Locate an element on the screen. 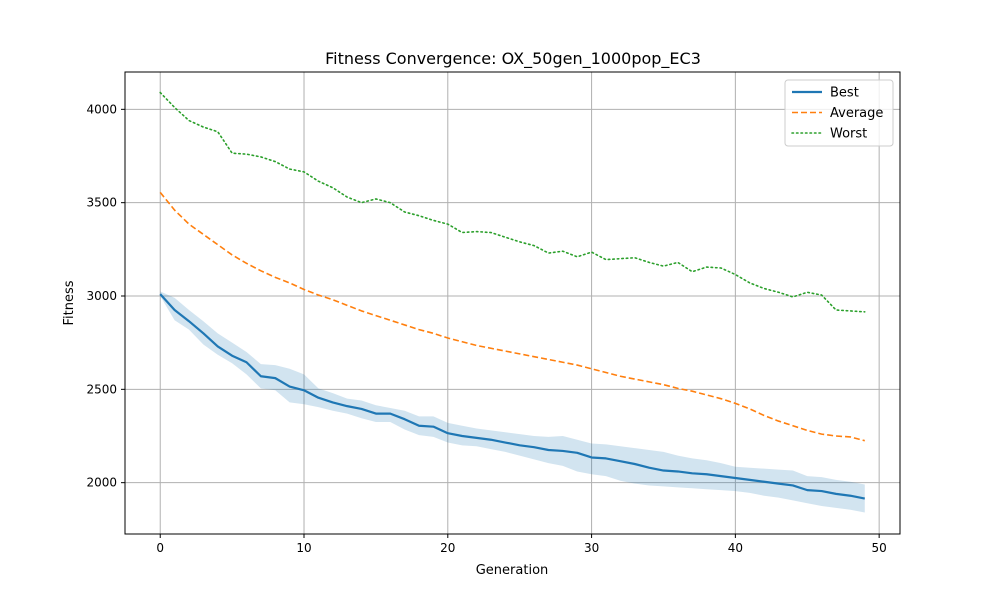 This screenshot has height=600, width=1000. x-tick-label: 0 is located at coordinates (160, 548).